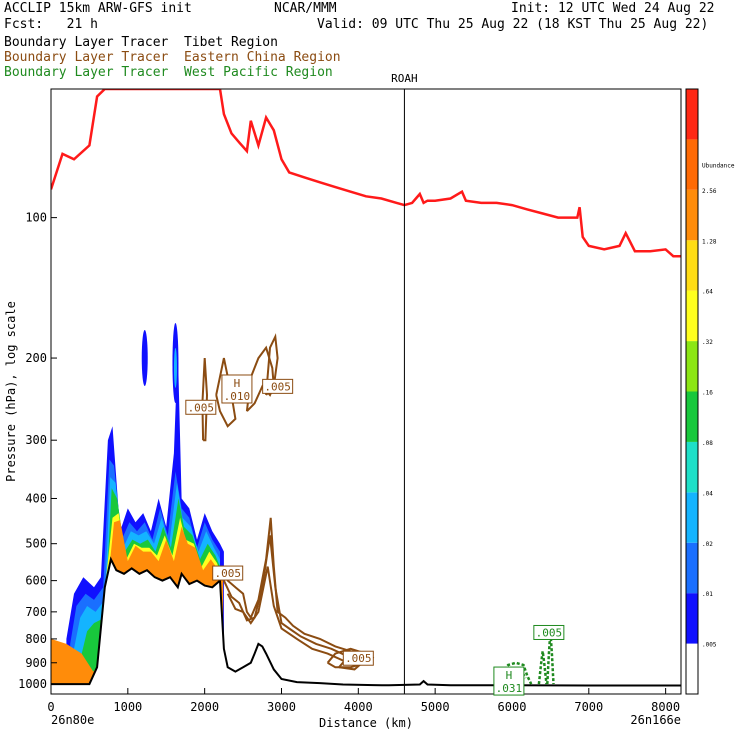 The image size is (740, 740). I want to click on y-tick-label: 800, so click(36, 639).